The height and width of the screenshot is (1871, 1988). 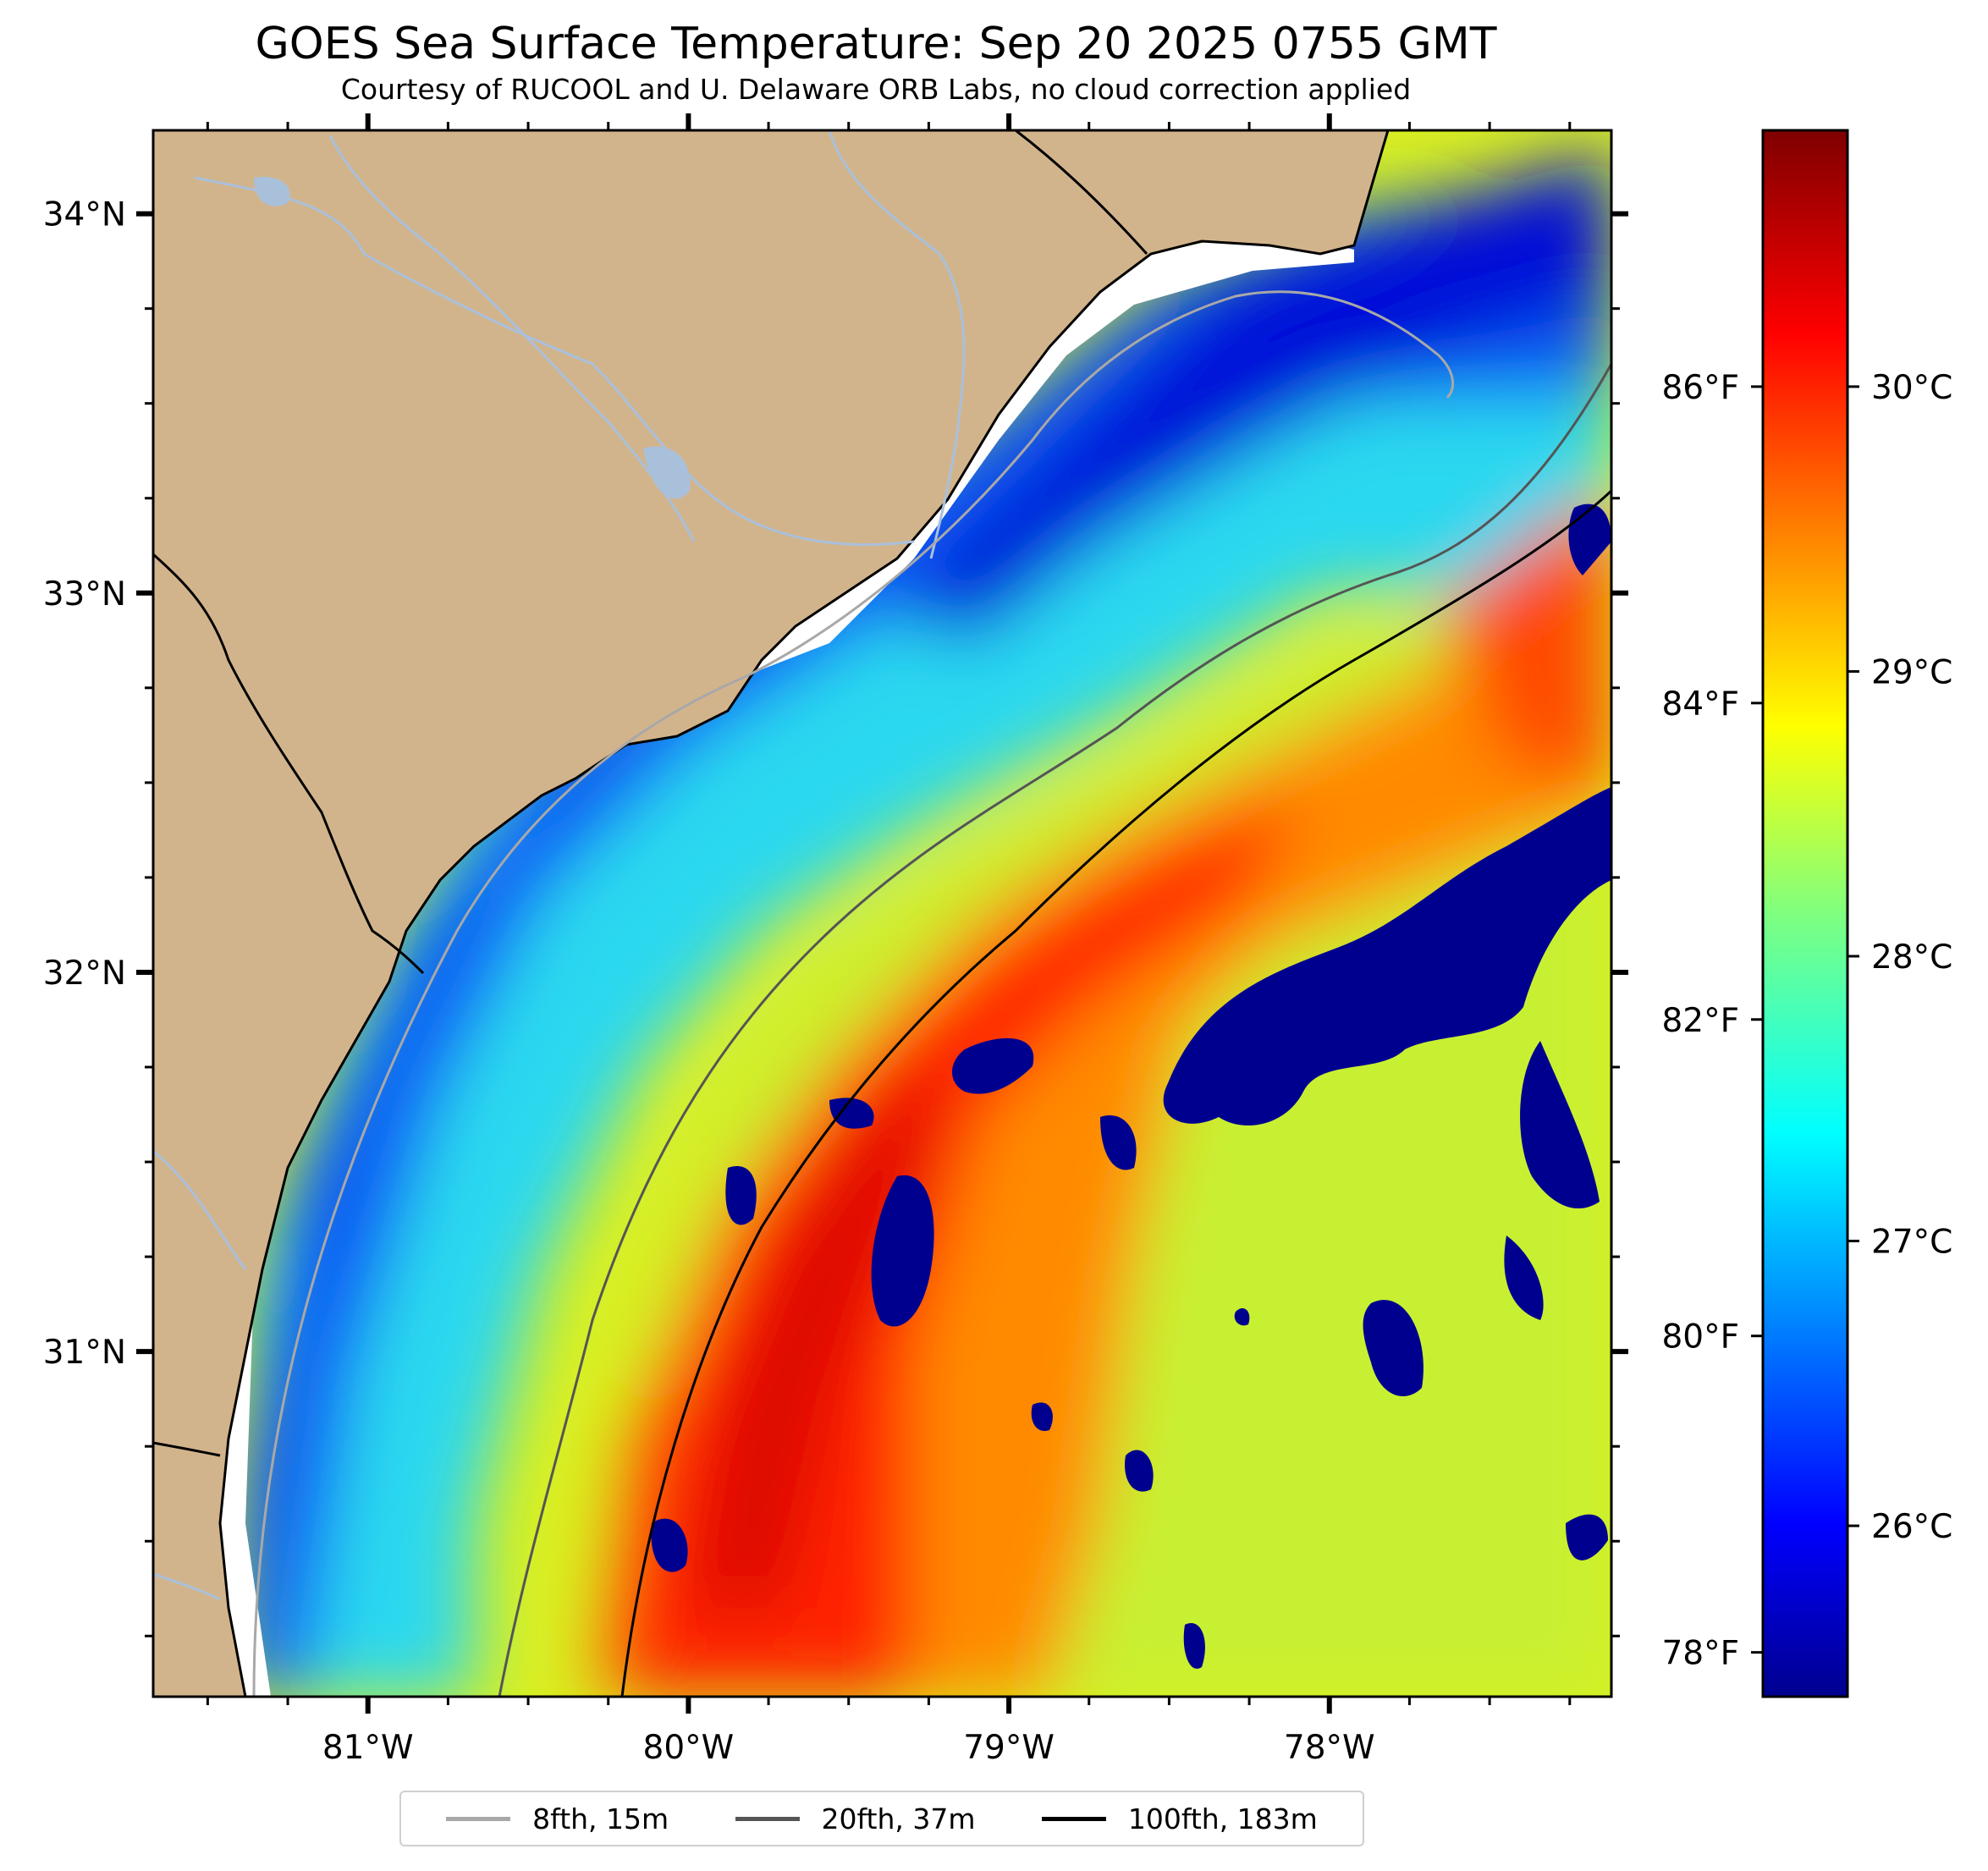 I want to click on lon-tick-label: 78°W, so click(x=1329, y=1748).